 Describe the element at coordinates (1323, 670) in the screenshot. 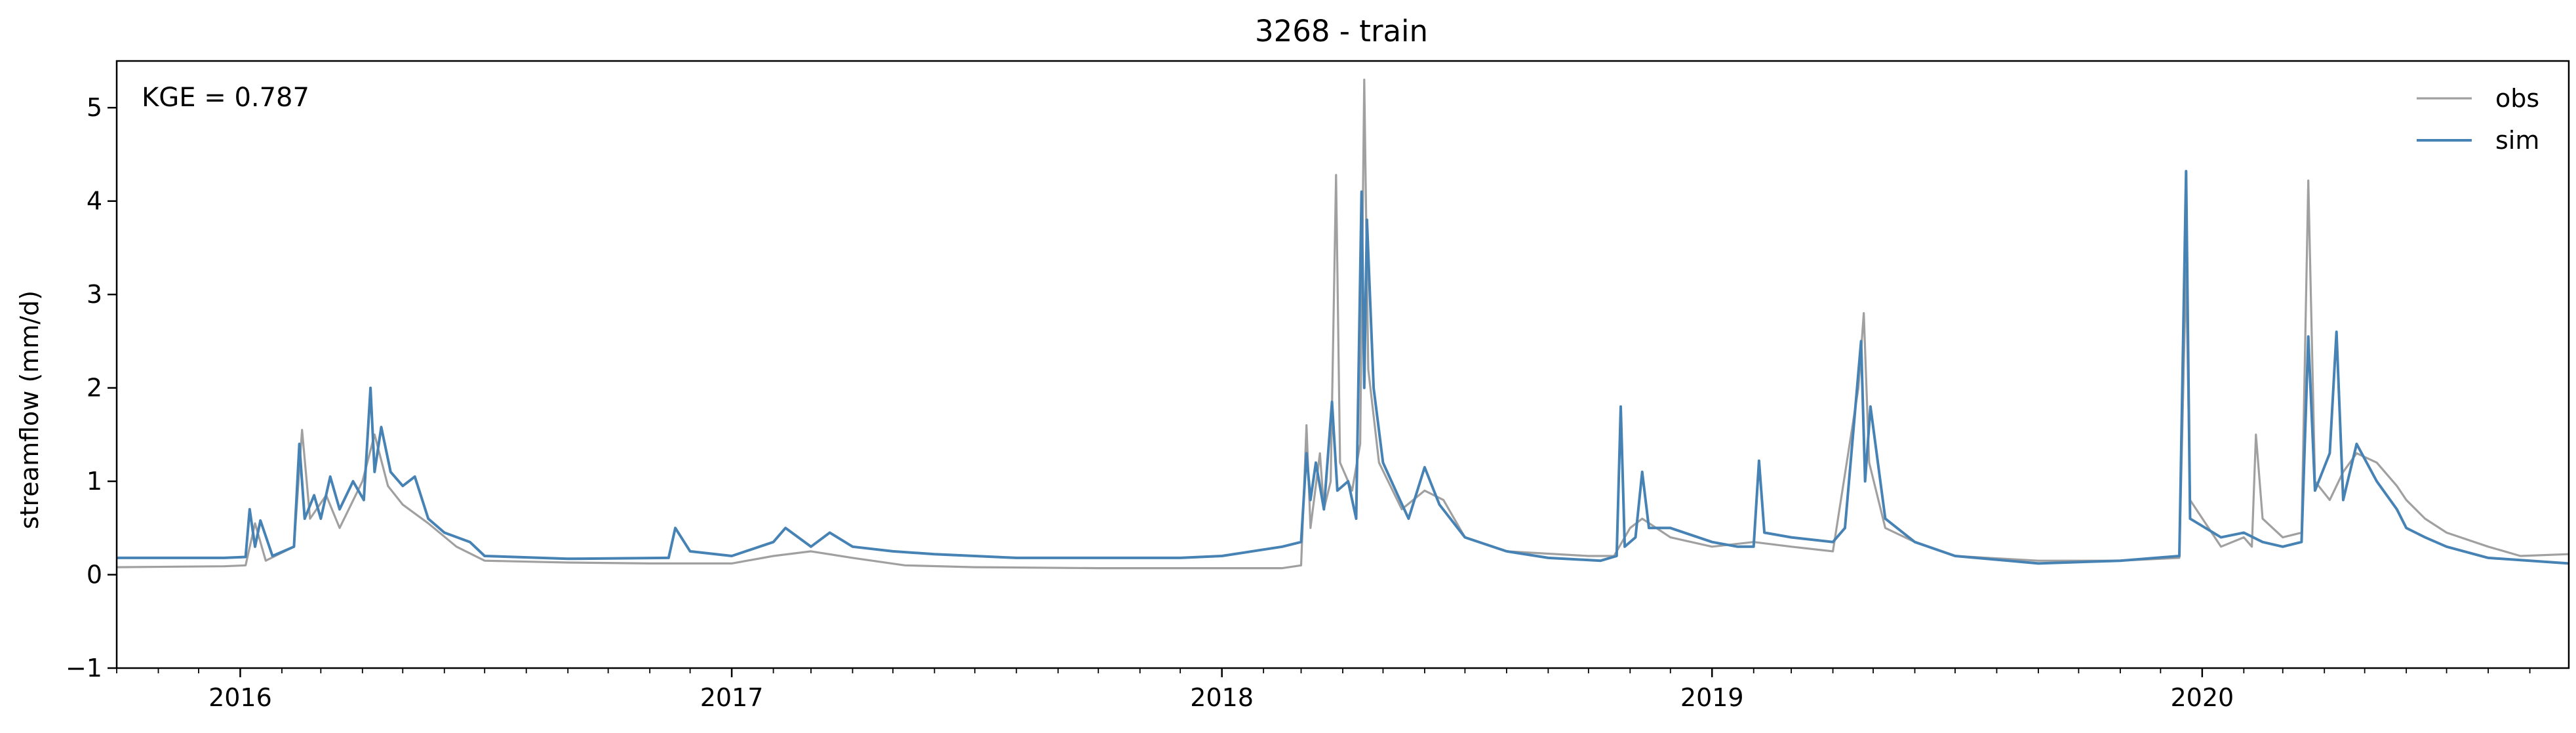

I see `x-axis-minor-ticks` at that location.